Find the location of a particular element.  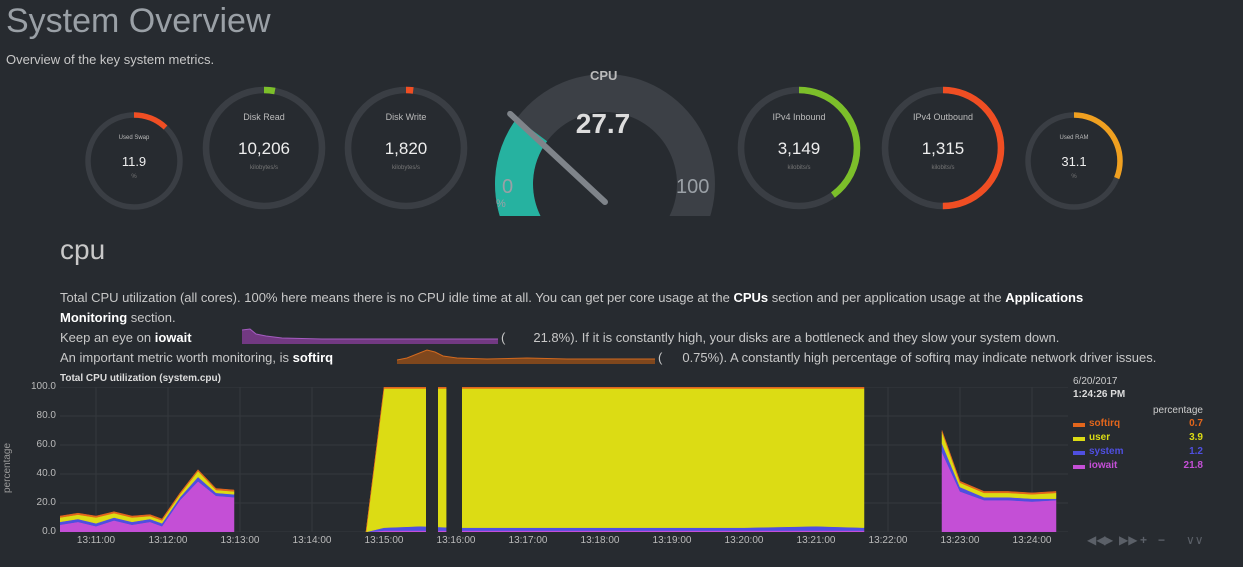

softirq-highlight: softirq is located at coordinates (313, 357).